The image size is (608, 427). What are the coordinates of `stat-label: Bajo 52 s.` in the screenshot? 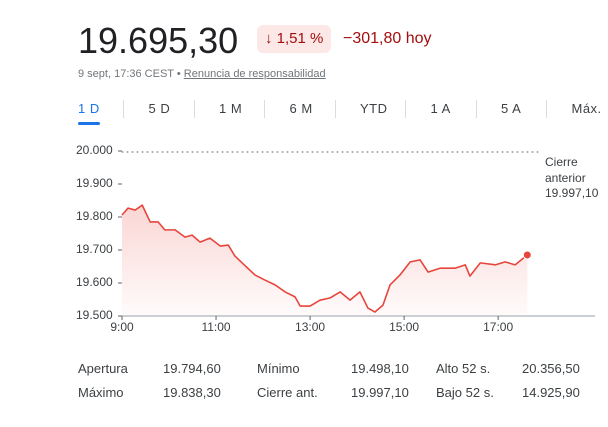 It's located at (465, 392).